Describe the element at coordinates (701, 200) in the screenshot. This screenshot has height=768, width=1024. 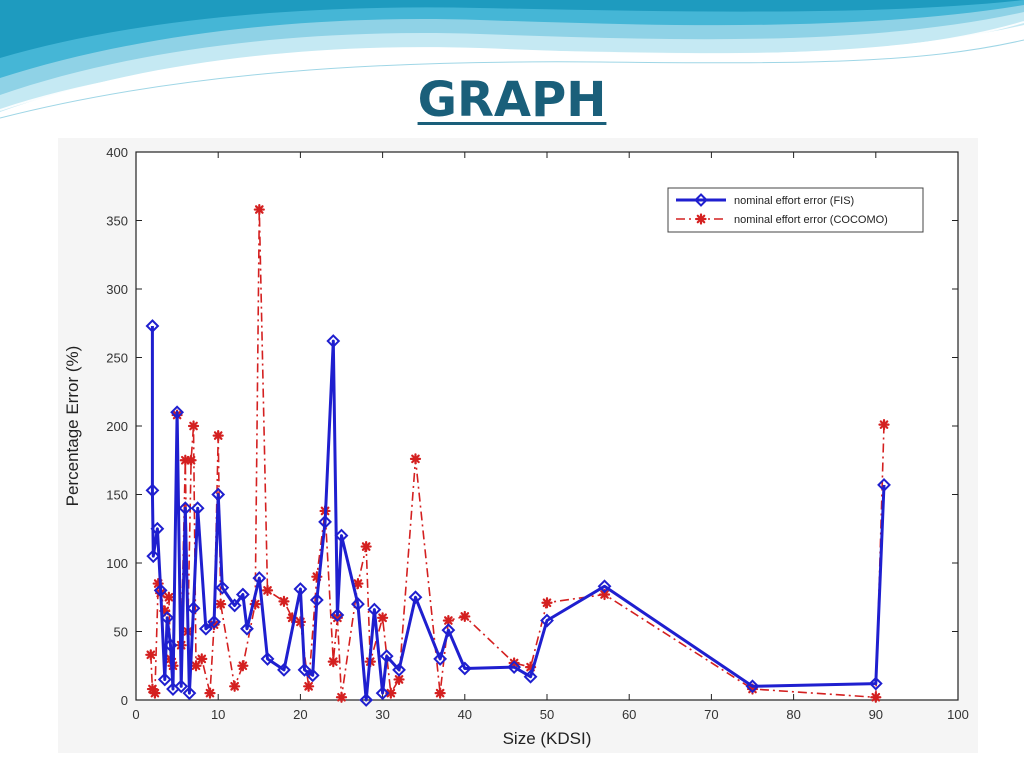
I see `legend-marker-fis` at that location.